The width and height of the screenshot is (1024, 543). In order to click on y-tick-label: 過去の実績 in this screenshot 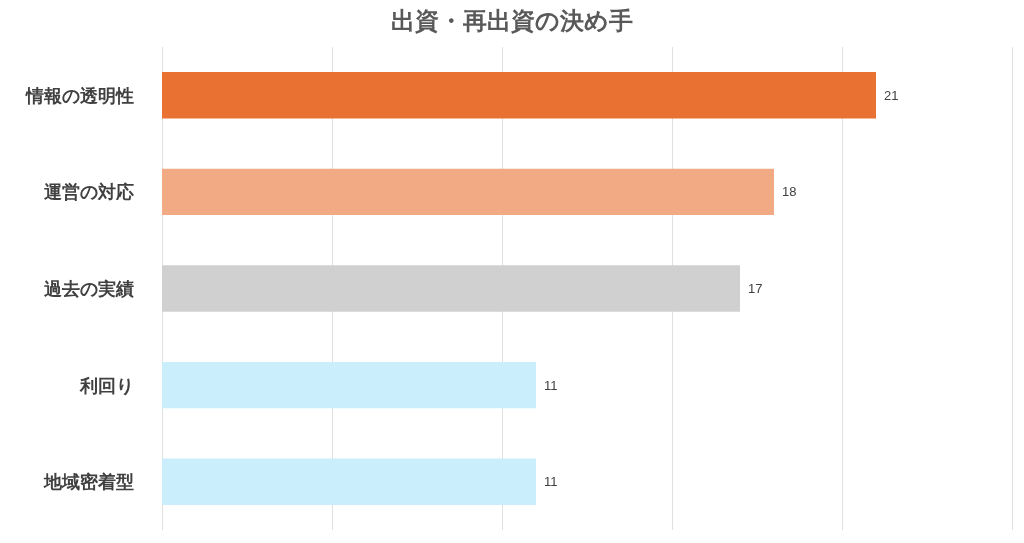, I will do `click(88, 288)`.